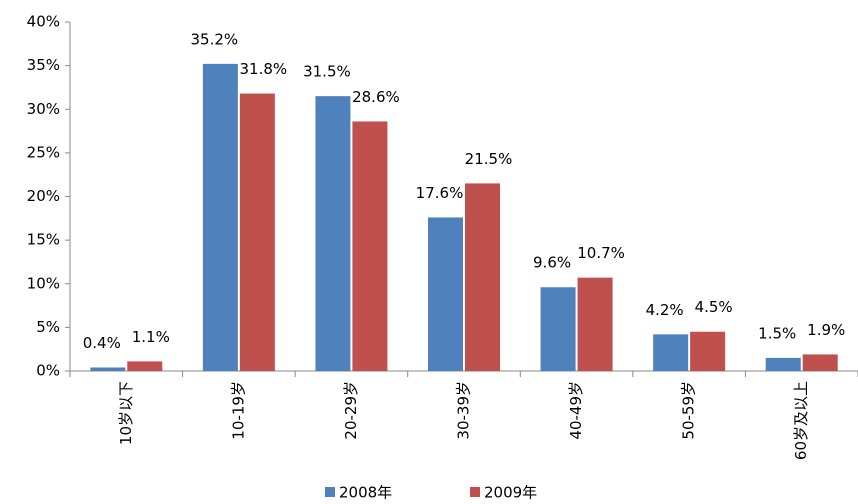 The image size is (858, 504). What do you see at coordinates (489, 159) in the screenshot?
I see `data-label: 21.5%` at bounding box center [489, 159].